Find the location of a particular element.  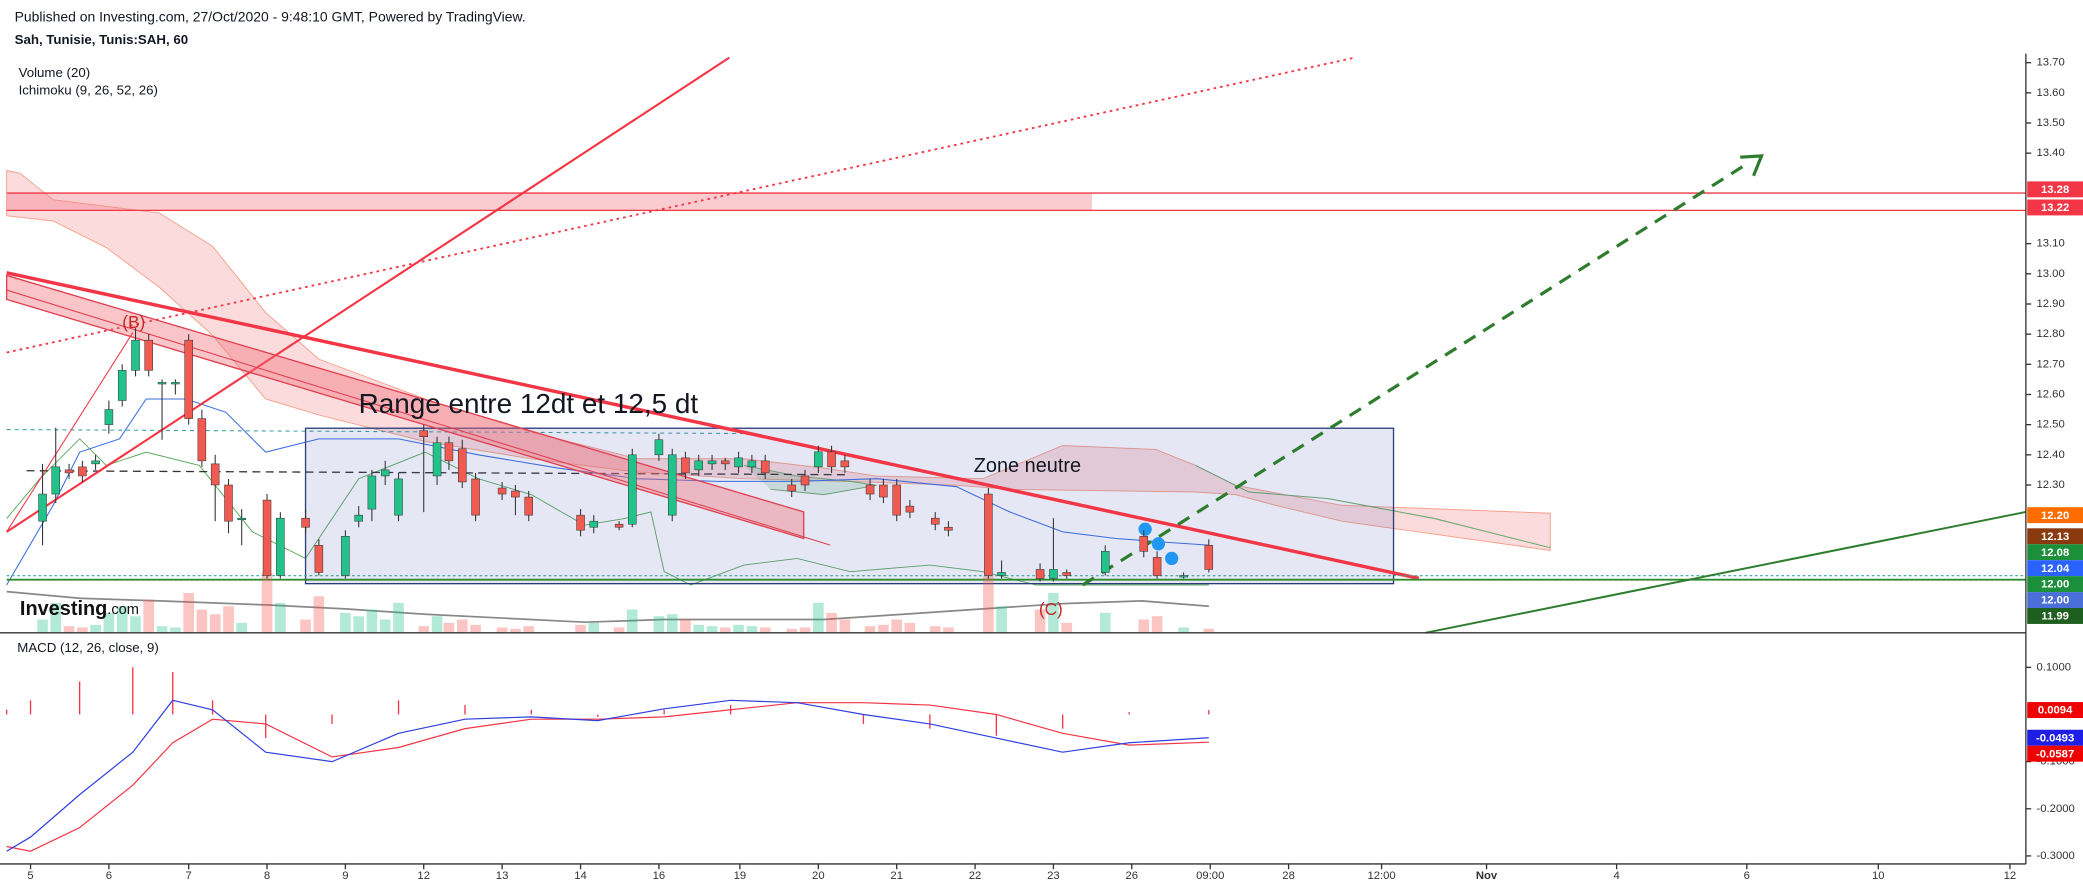

x-tick-label: 14 is located at coordinates (580, 876).